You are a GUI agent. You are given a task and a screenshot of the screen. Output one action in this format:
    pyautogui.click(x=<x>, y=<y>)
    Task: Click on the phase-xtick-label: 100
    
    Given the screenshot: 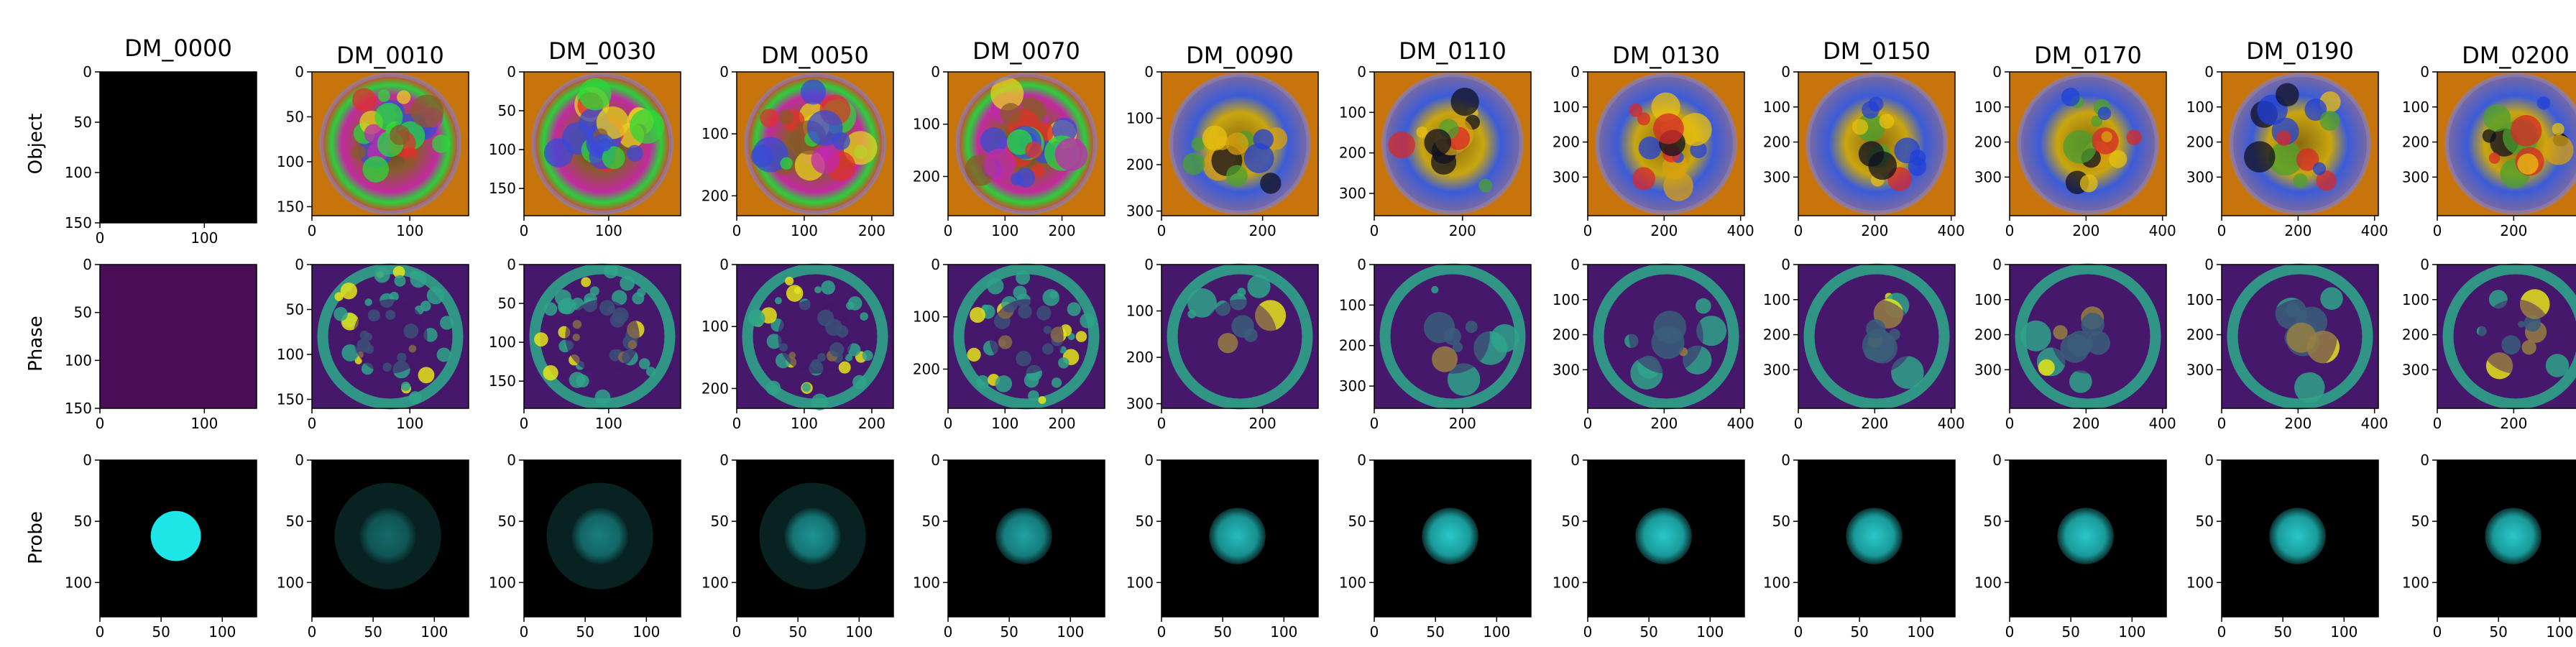 What is the action you would take?
    pyautogui.click(x=1004, y=423)
    